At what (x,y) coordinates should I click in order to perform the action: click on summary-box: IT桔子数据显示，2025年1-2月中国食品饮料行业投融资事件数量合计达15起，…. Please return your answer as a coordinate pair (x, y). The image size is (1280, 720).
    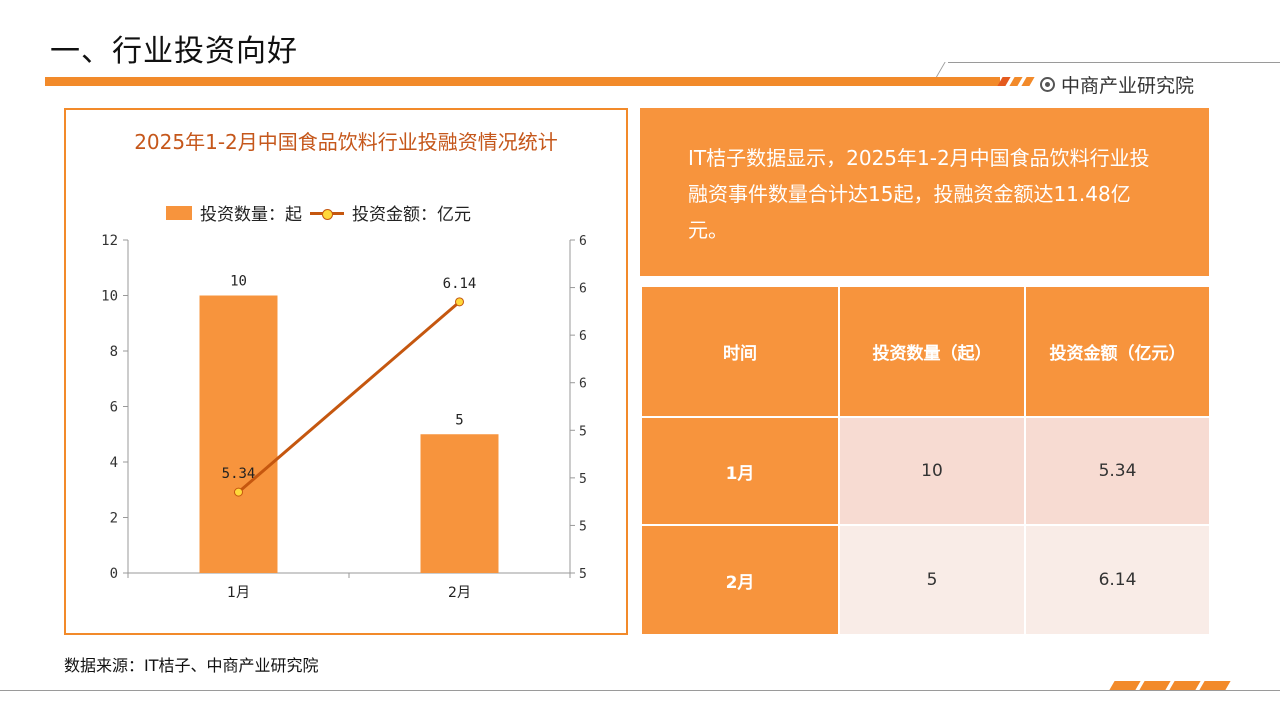
    Looking at the image, I should click on (924, 192).